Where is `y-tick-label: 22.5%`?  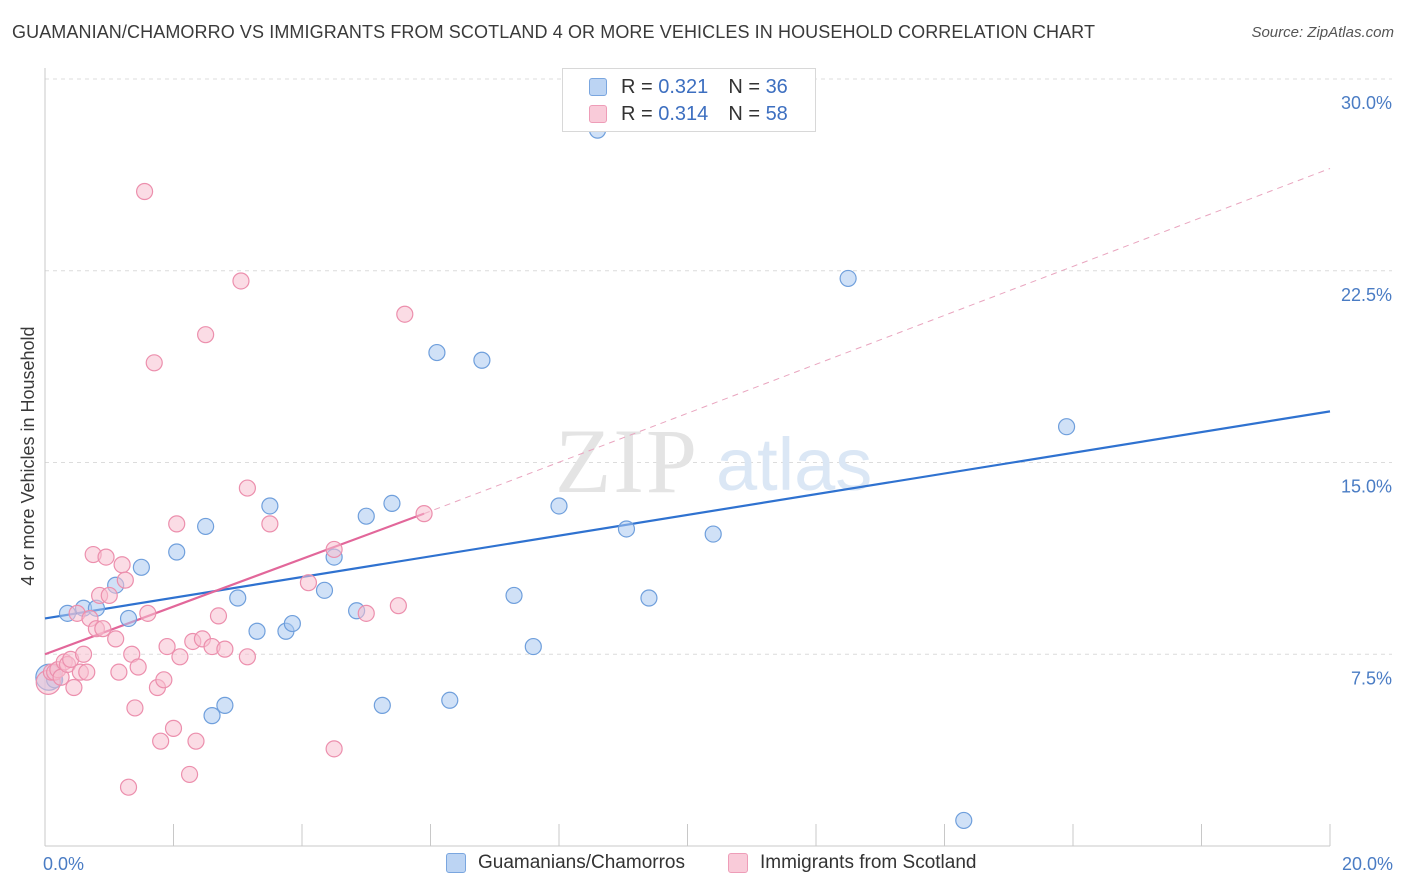
y-tick-label: 22.5% is located at coordinates (1366, 295).